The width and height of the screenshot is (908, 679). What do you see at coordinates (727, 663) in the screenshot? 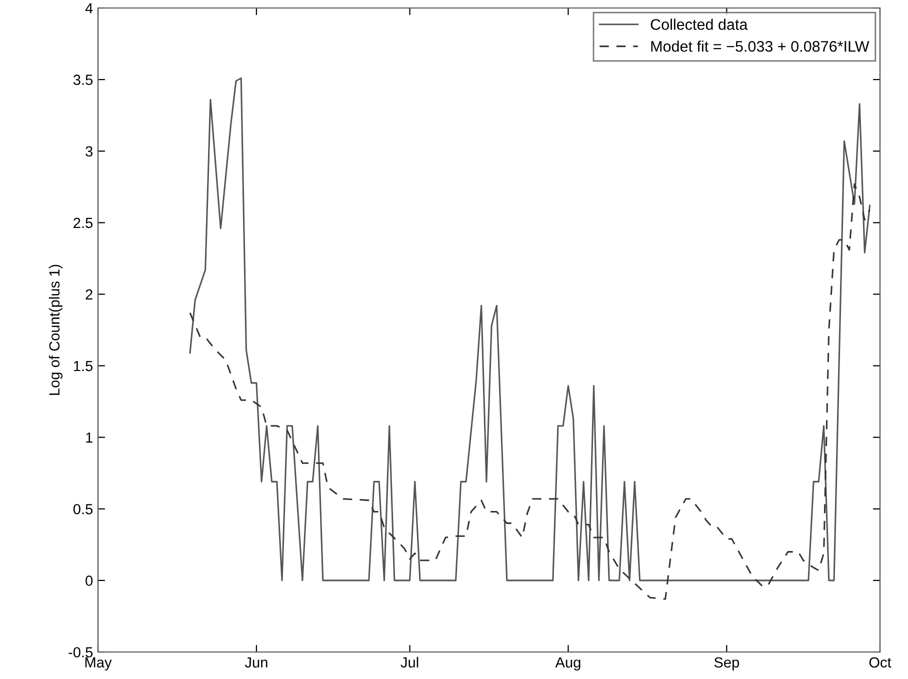
I see `x-tick-label: Sep` at bounding box center [727, 663].